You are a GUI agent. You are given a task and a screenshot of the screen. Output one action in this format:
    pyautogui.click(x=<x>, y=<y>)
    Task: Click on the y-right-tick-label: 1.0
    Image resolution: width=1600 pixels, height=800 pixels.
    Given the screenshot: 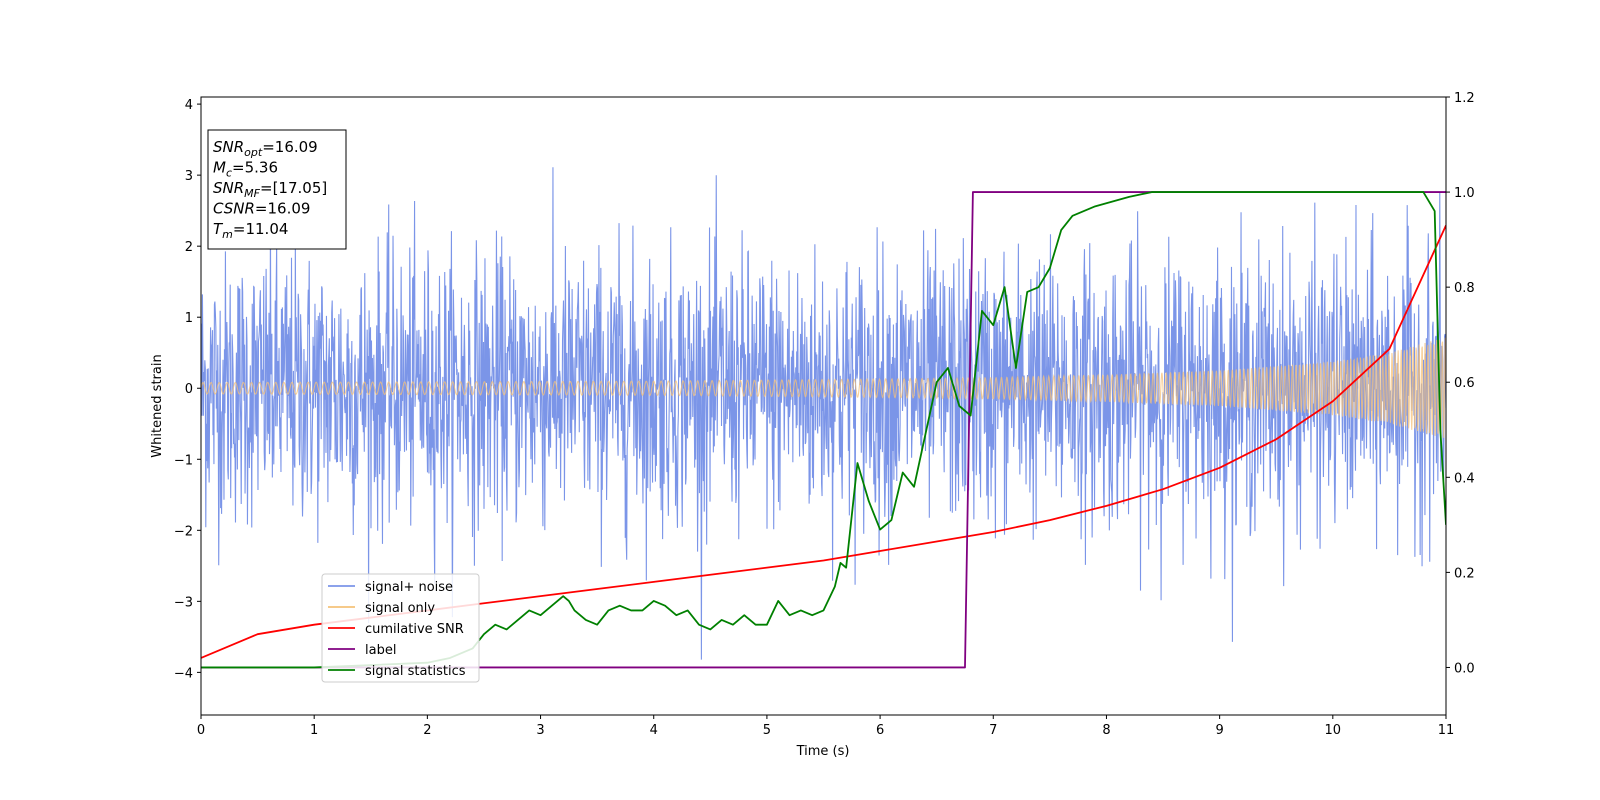 What is the action you would take?
    pyautogui.click(x=1464, y=193)
    